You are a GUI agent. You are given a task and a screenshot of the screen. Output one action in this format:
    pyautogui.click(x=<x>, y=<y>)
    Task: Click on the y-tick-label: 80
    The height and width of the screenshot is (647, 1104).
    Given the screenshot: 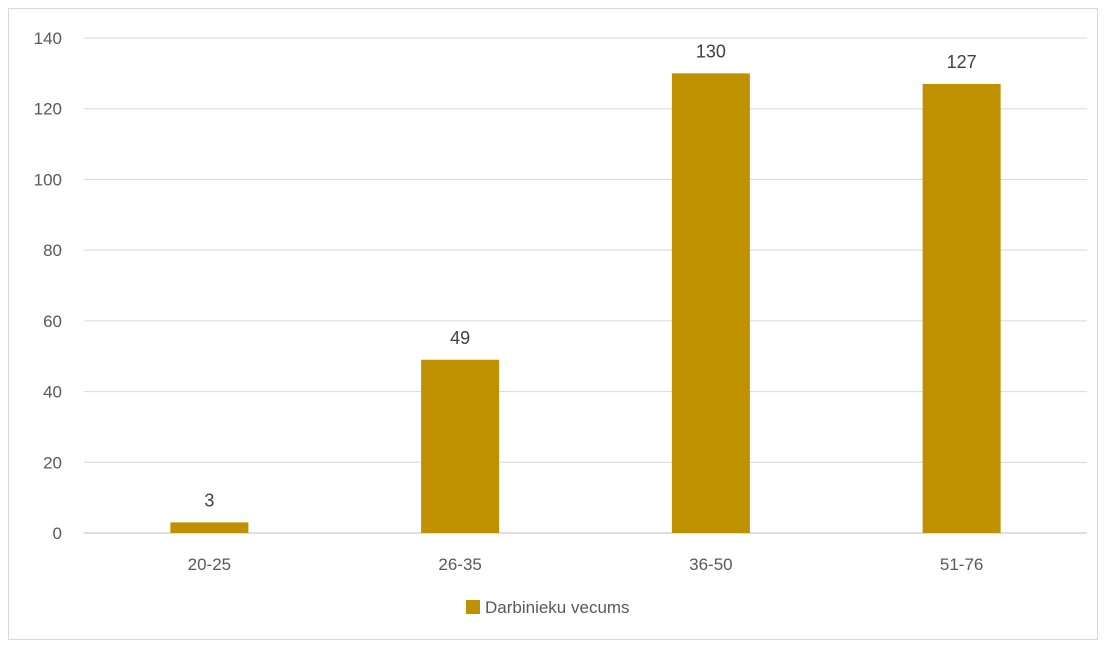 What is the action you would take?
    pyautogui.click(x=52, y=250)
    